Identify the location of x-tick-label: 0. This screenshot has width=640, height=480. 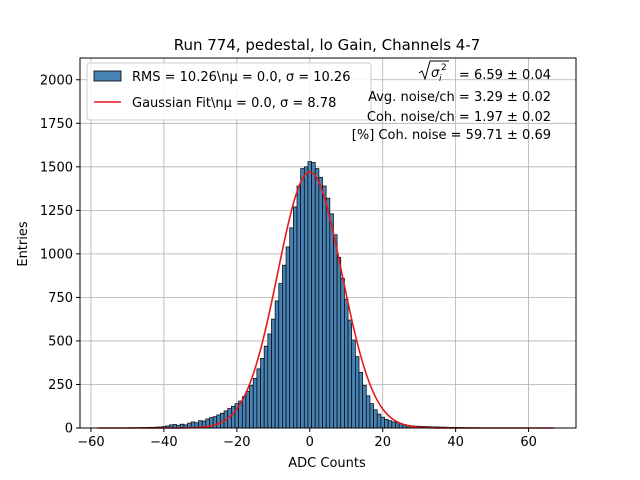
(310, 442).